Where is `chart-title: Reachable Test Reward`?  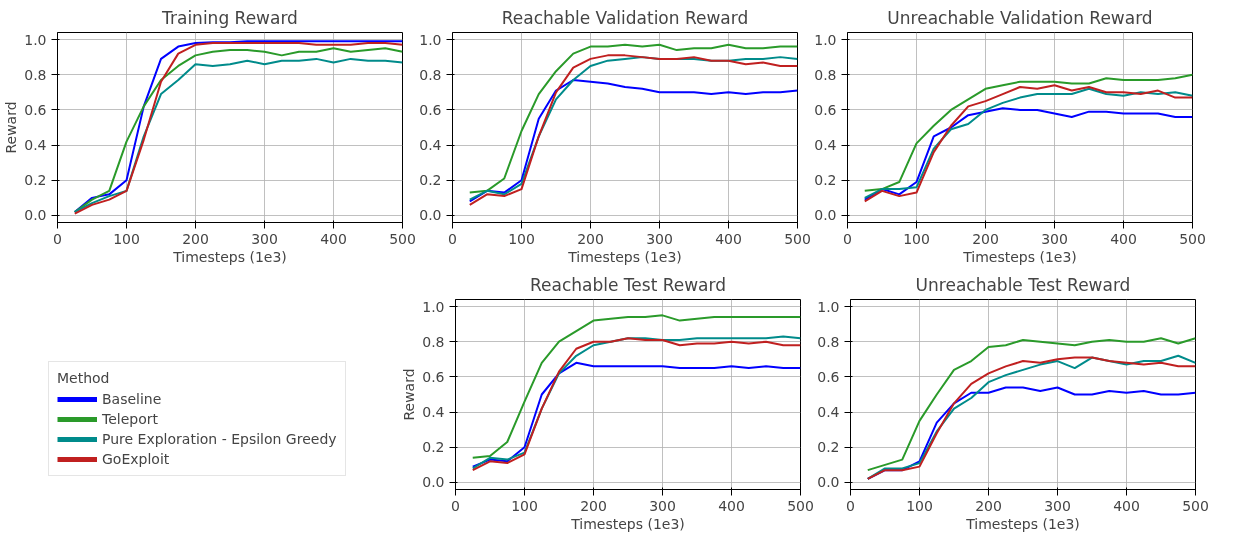 chart-title: Reachable Test Reward is located at coordinates (628, 284).